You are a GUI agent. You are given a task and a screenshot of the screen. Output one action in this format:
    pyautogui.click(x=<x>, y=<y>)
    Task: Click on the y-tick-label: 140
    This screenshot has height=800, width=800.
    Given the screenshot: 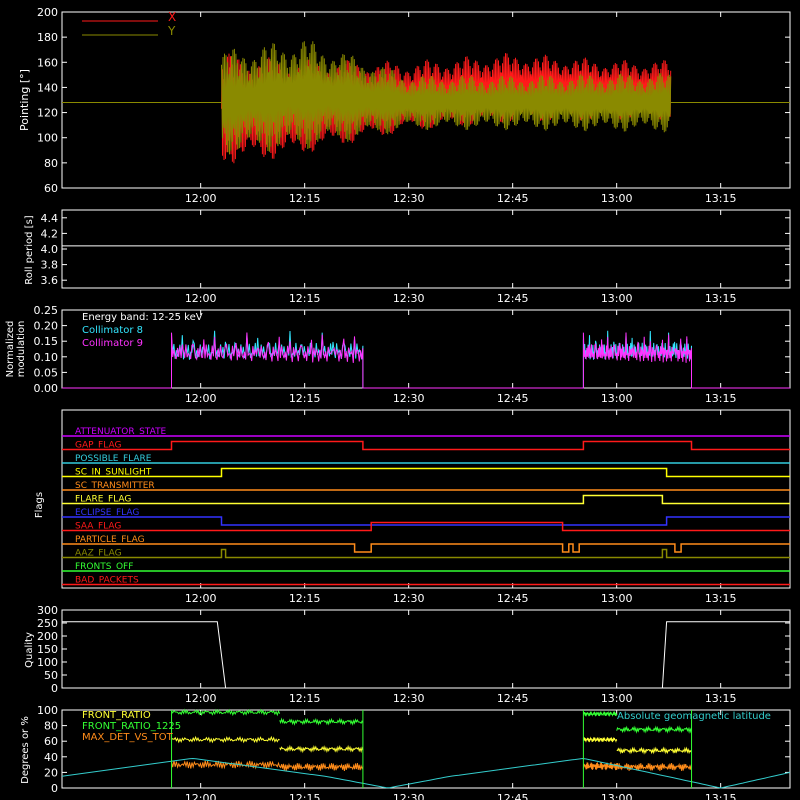 What is the action you would take?
    pyautogui.click(x=47, y=87)
    